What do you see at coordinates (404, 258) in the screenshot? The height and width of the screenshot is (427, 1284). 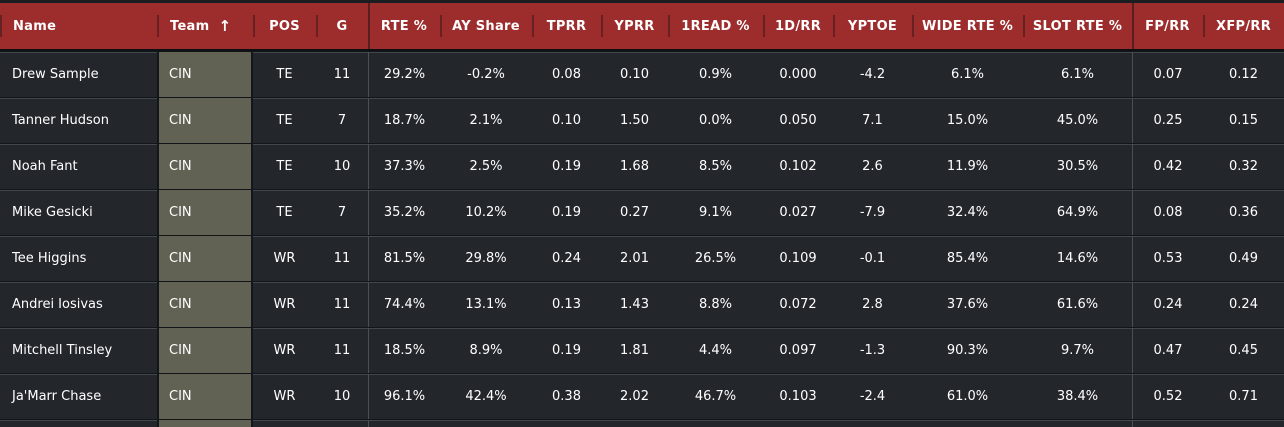 I see `cell-rte-pct: 81.5%` at bounding box center [404, 258].